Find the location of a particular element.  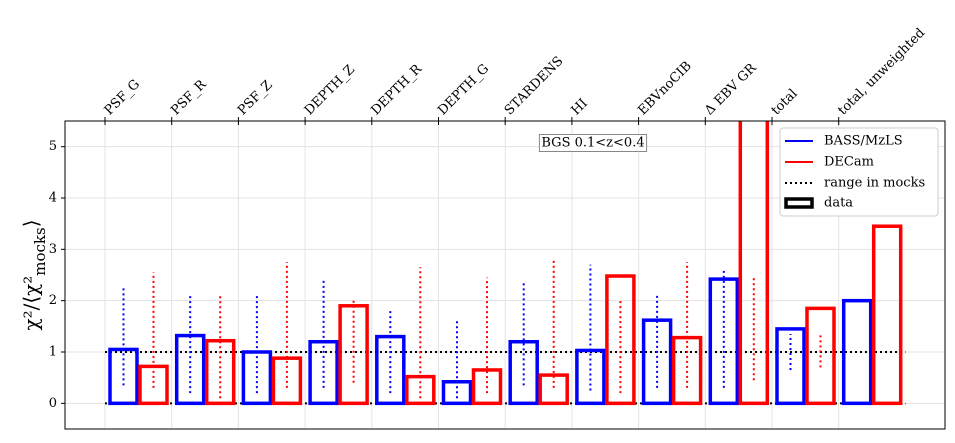

x-tick-label: EBVnoCIB is located at coordinates (665, 89).